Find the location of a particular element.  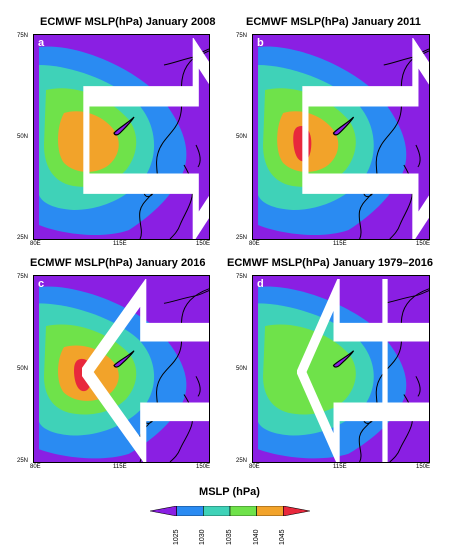

colorbar-tick-label: 1030 is located at coordinates (203, 537).